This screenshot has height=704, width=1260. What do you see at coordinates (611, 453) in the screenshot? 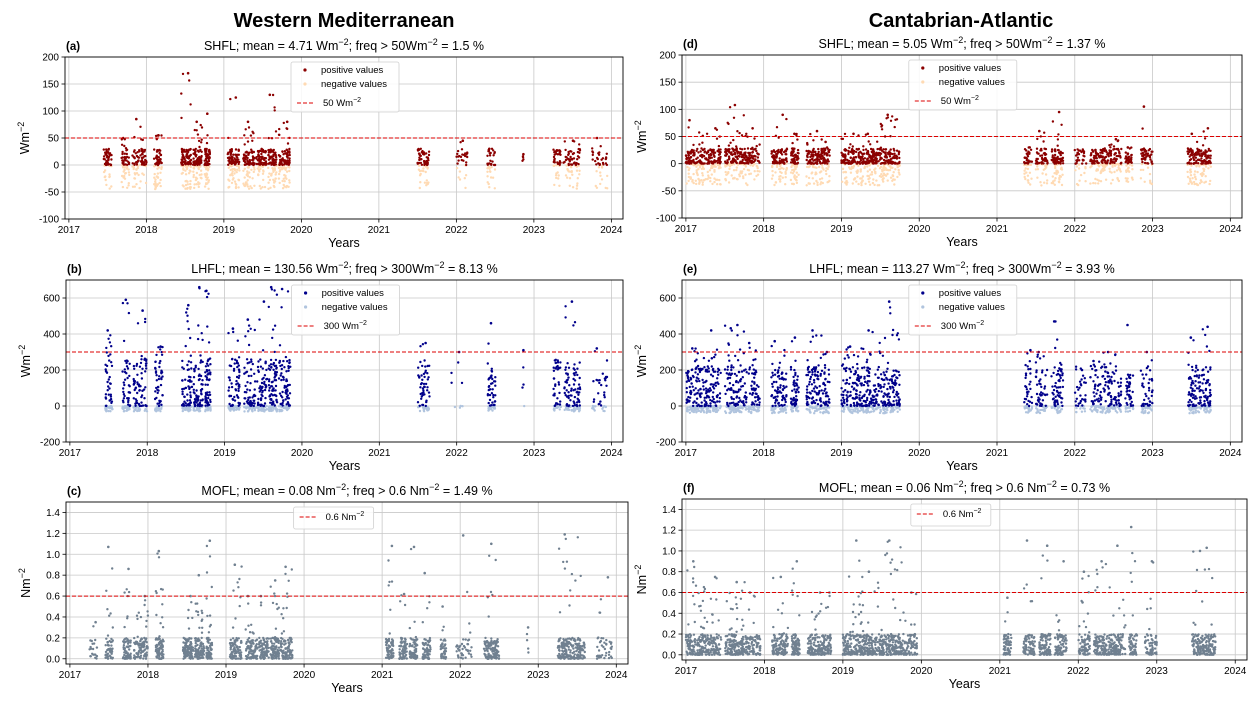
I see `x-tick-label: 2024` at bounding box center [611, 453].